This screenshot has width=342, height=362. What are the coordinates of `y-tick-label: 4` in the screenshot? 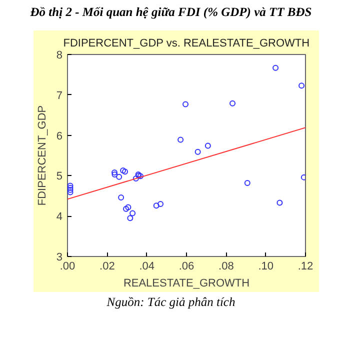 It's located at (59, 216).